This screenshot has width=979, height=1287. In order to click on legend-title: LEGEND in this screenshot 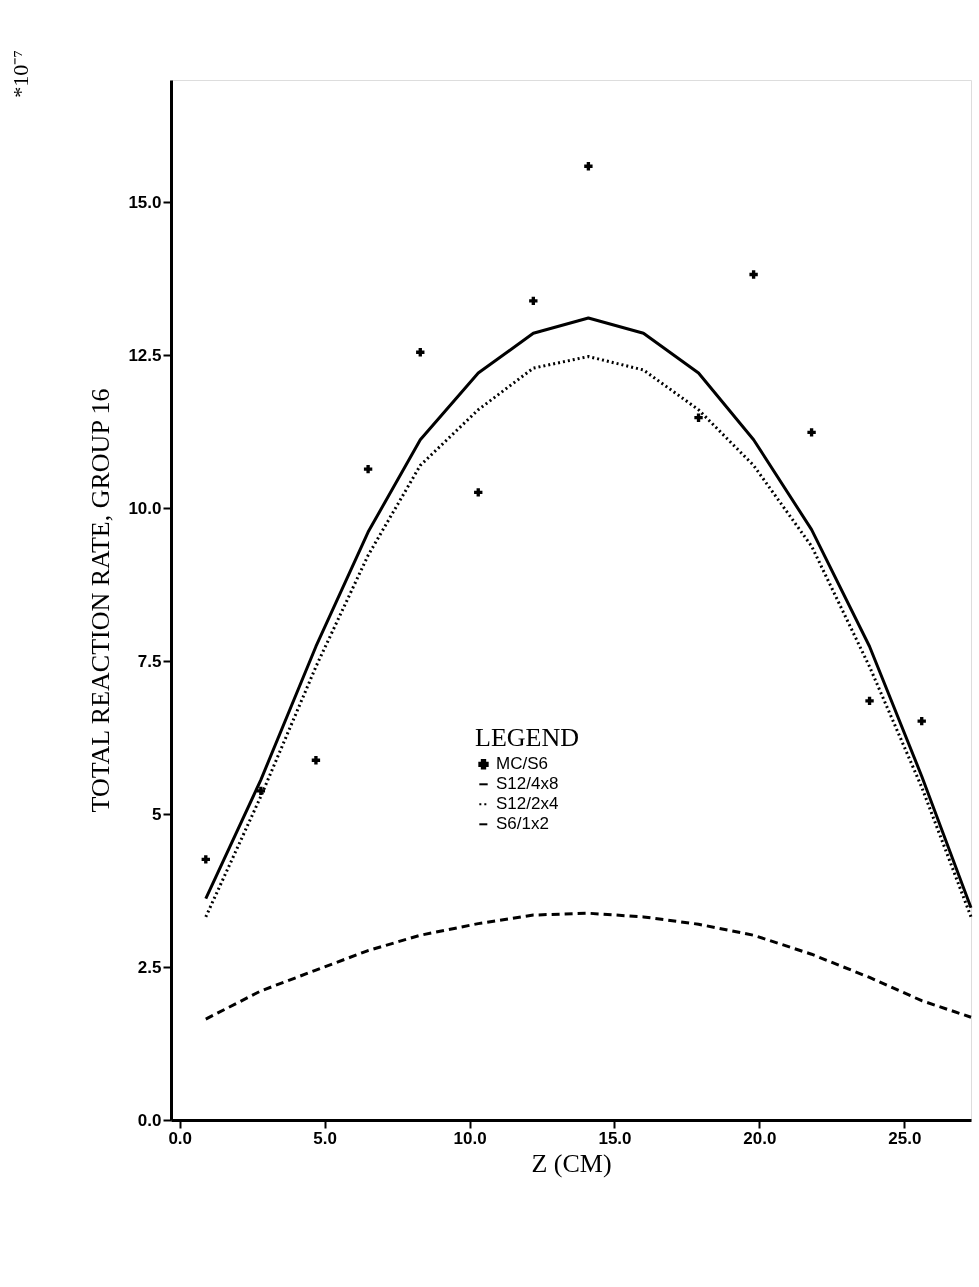, I will do `click(527, 737)`.